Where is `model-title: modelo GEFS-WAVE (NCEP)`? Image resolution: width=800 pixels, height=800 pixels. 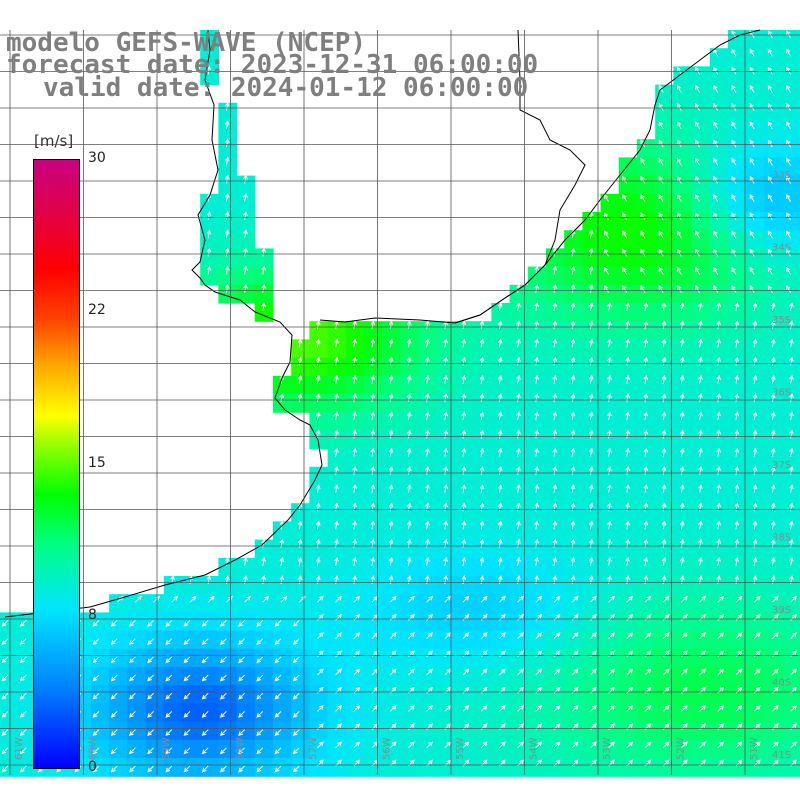
model-title: modelo GEFS-WAVE (NCEP) is located at coordinates (186, 43).